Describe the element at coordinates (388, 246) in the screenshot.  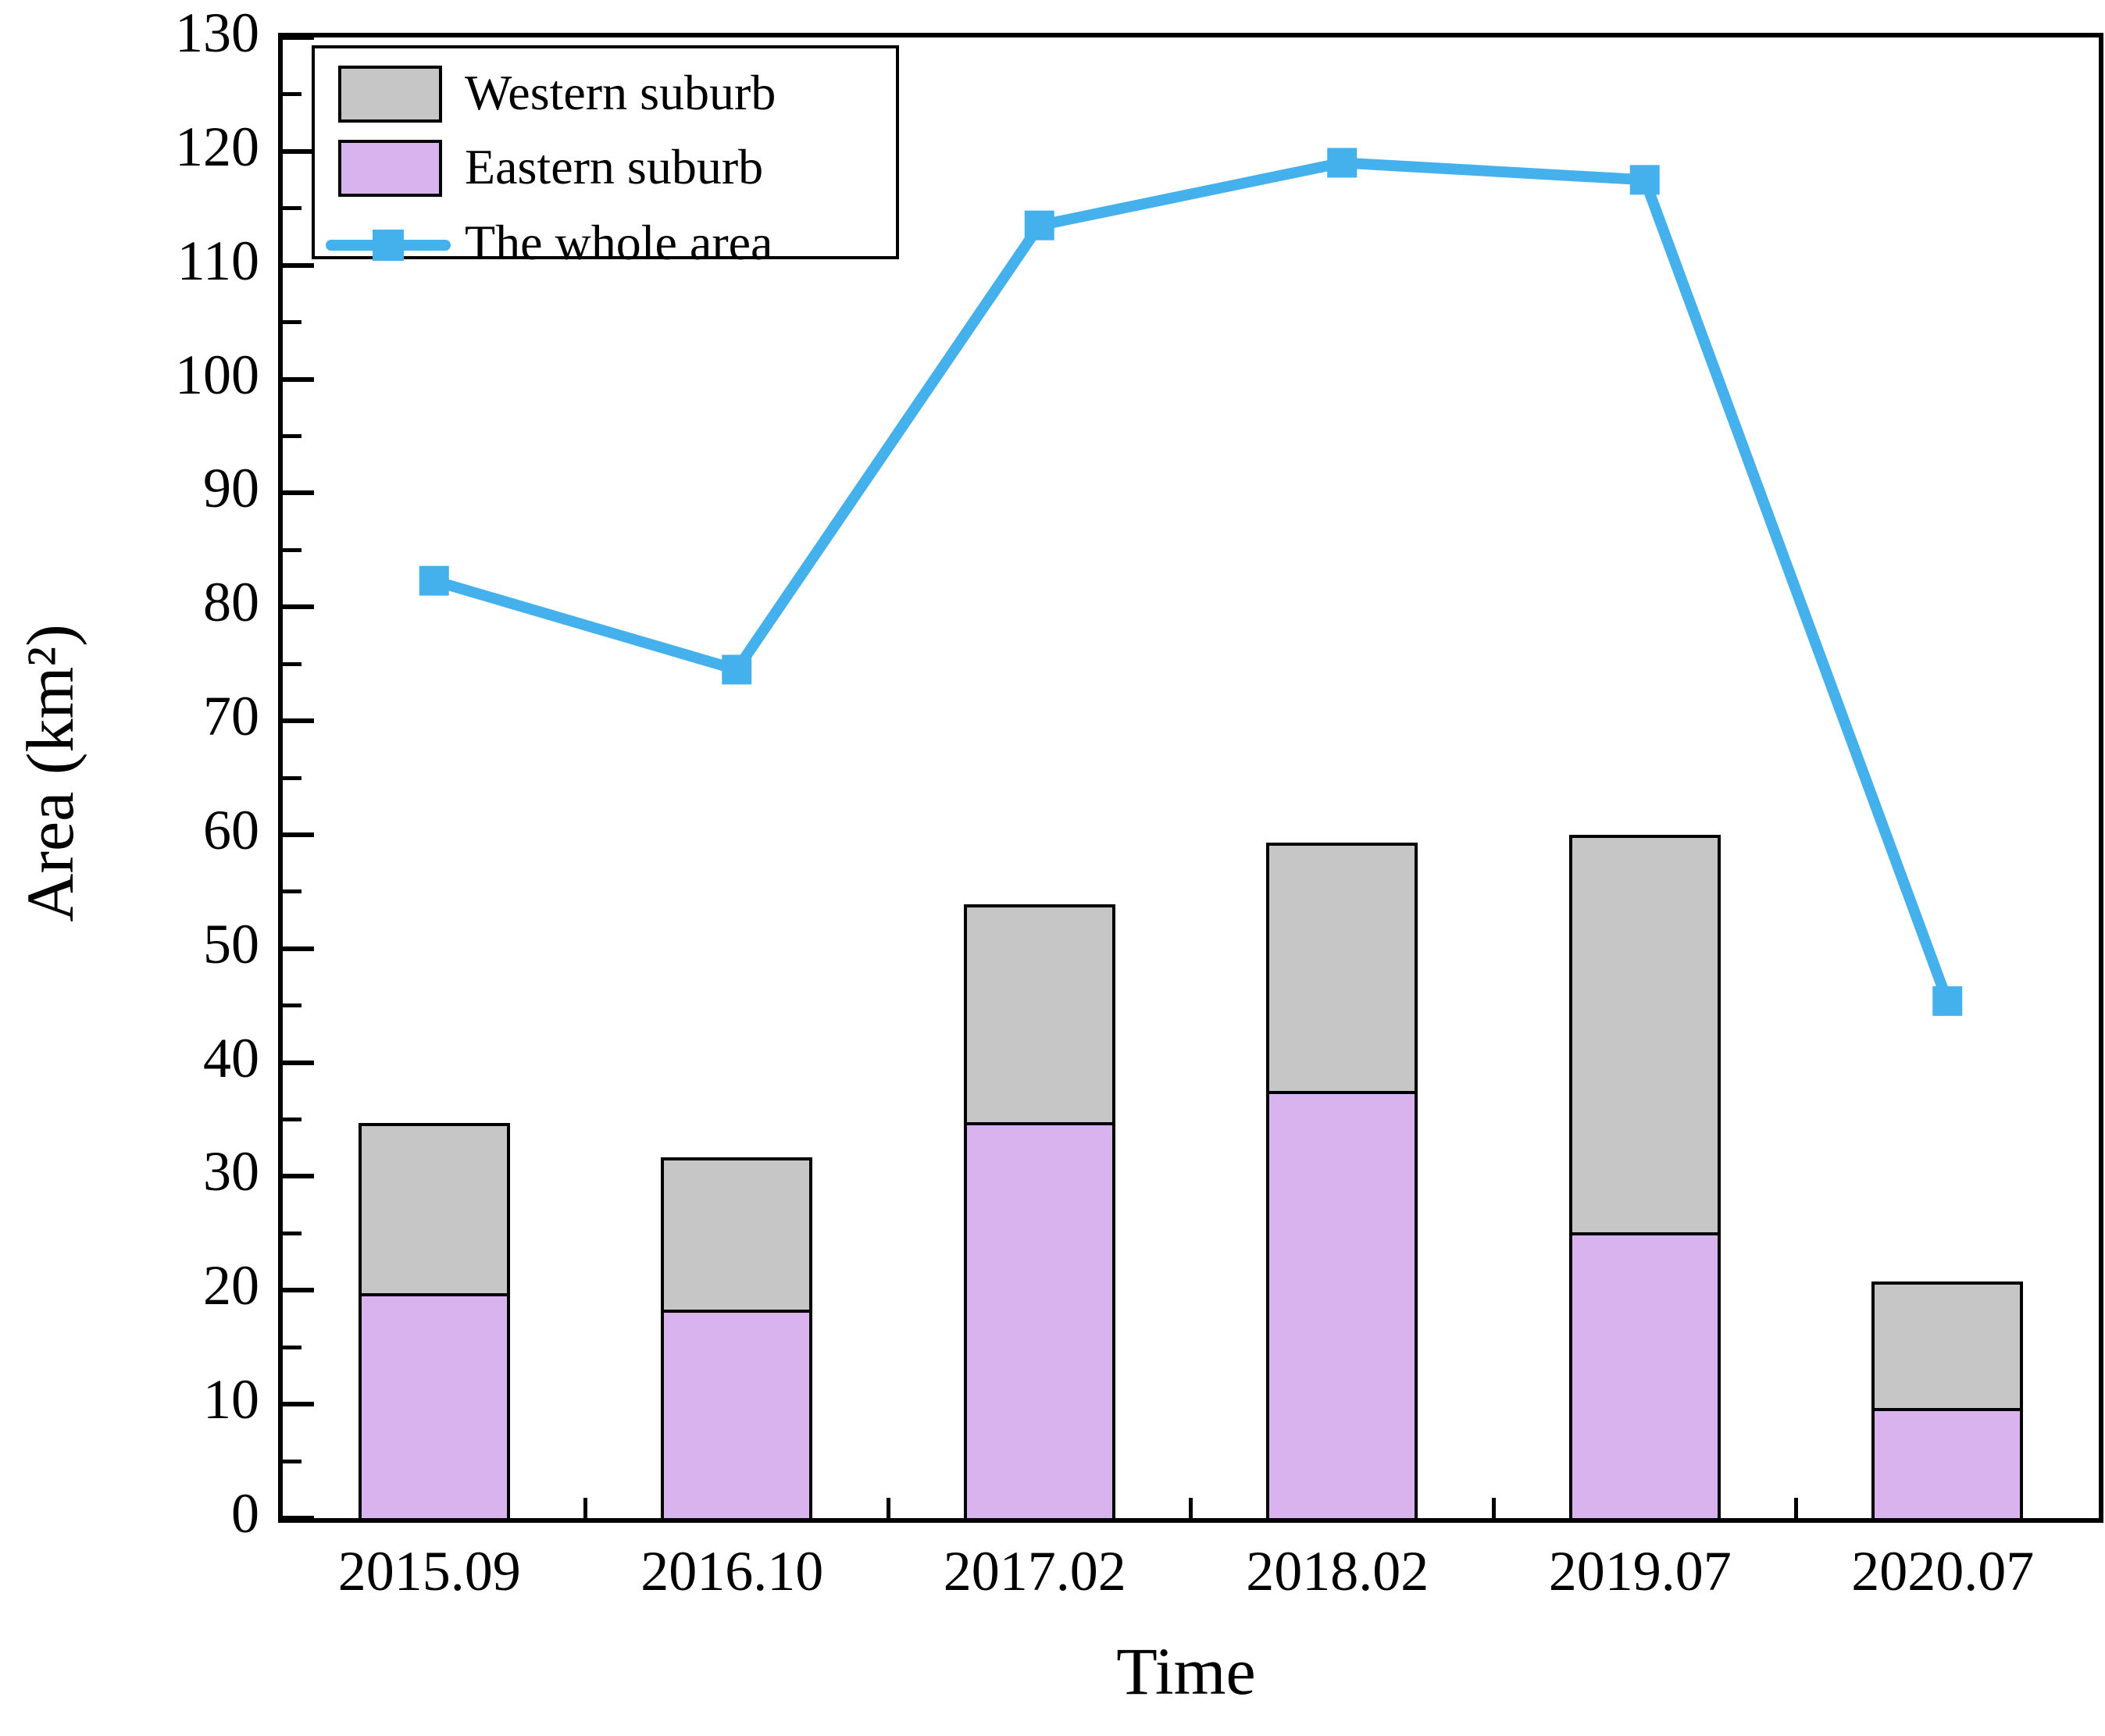
I see `legend-square-marker-icon` at that location.